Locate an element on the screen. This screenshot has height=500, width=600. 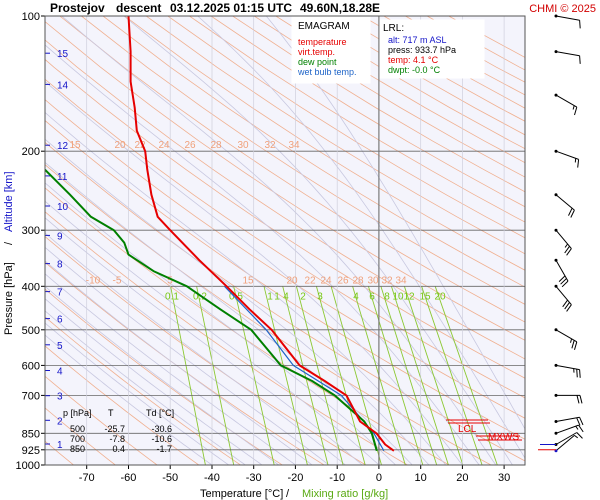
dry-adiabat-label: -10 is located at coordinates (93, 280).